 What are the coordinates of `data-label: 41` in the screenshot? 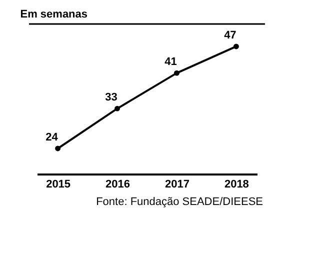 It's located at (170, 62).